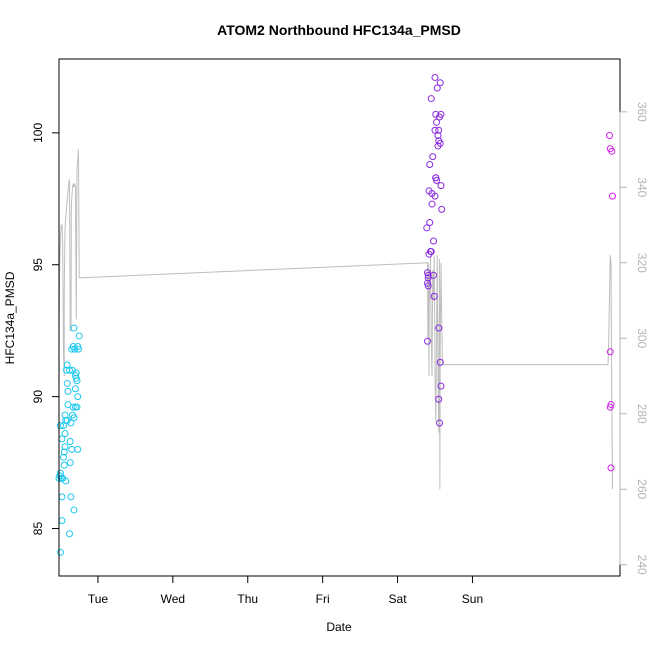 The width and height of the screenshot is (650, 650). I want to click on x-tick-label: Sun, so click(472, 599).